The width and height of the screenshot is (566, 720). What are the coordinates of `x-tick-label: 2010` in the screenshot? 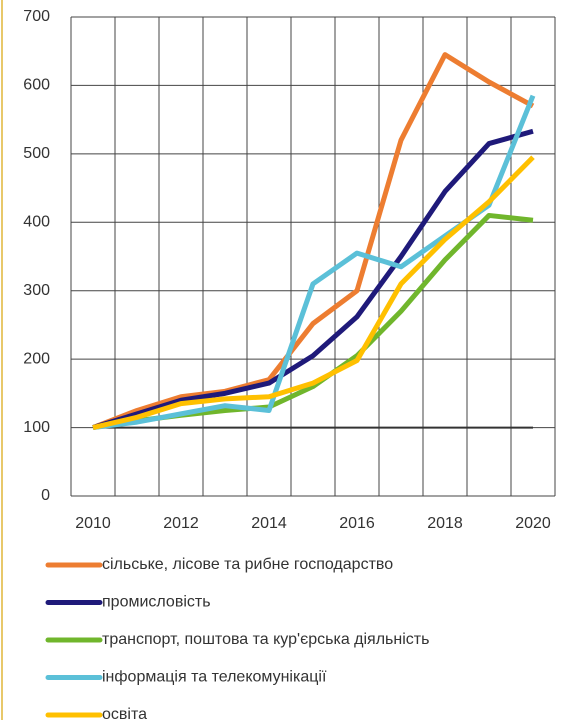 It's located at (93, 523).